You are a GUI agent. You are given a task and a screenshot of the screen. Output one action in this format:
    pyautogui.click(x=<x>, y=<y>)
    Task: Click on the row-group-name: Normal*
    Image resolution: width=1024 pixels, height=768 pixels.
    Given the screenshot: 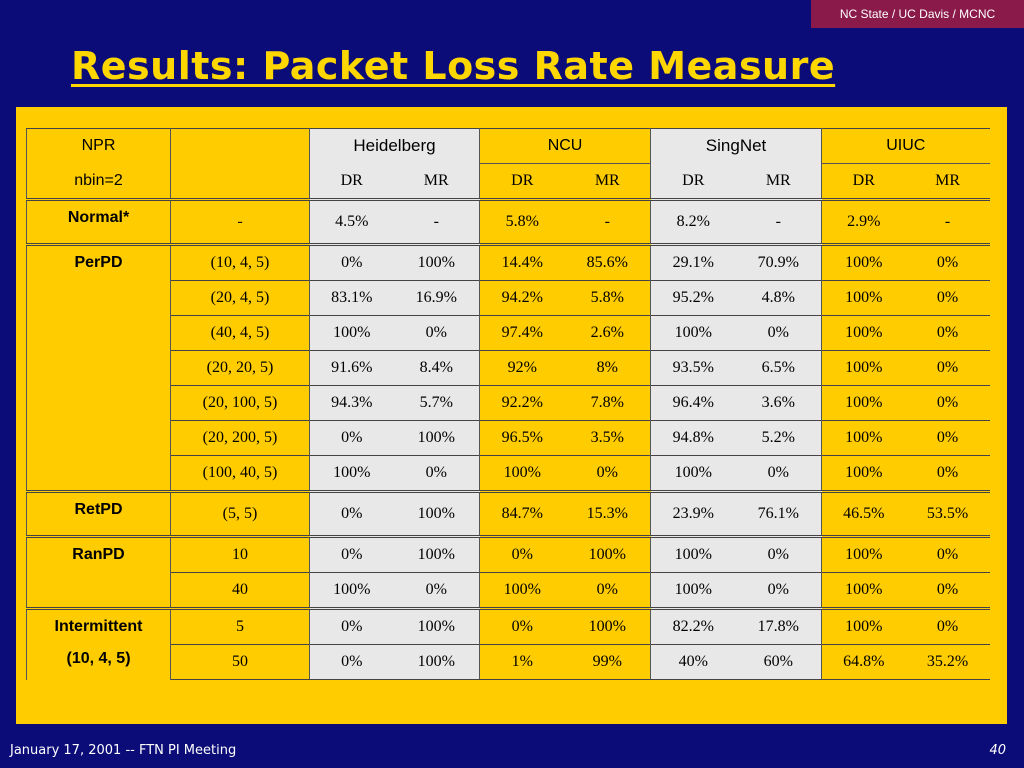 What is the action you would take?
    pyautogui.click(x=98, y=217)
    